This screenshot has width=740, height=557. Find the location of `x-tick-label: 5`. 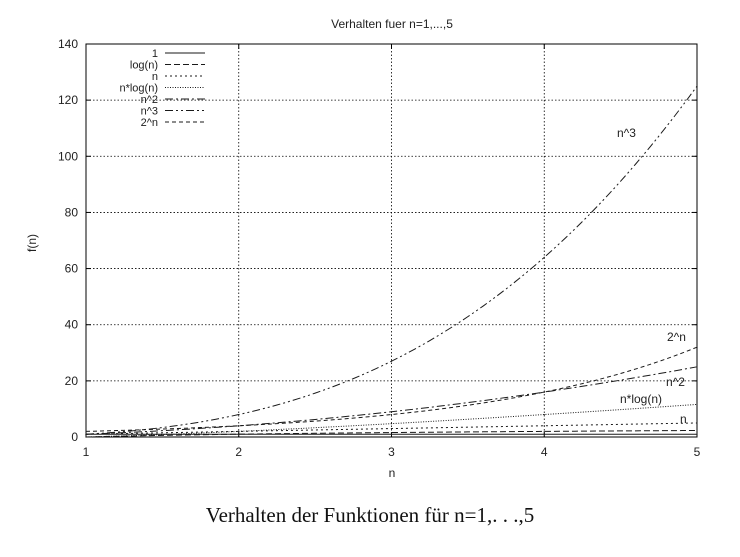

x-tick-label: 5 is located at coordinates (697, 452).